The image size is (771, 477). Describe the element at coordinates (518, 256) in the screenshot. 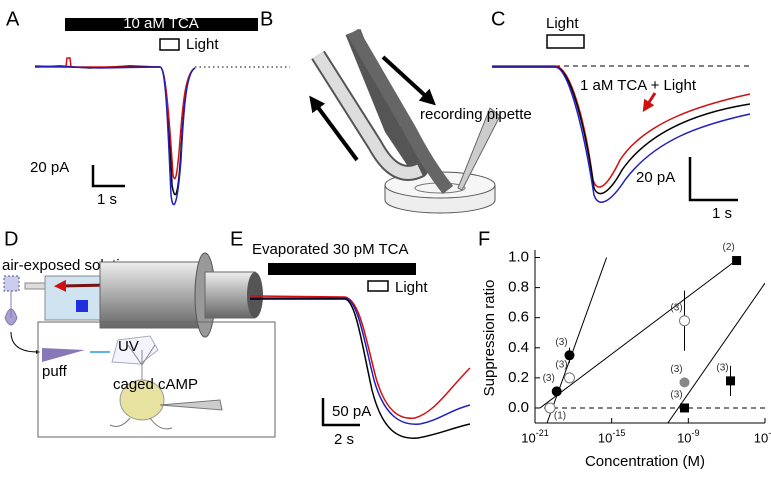

I see `y-tick-label: 1.0` at that location.